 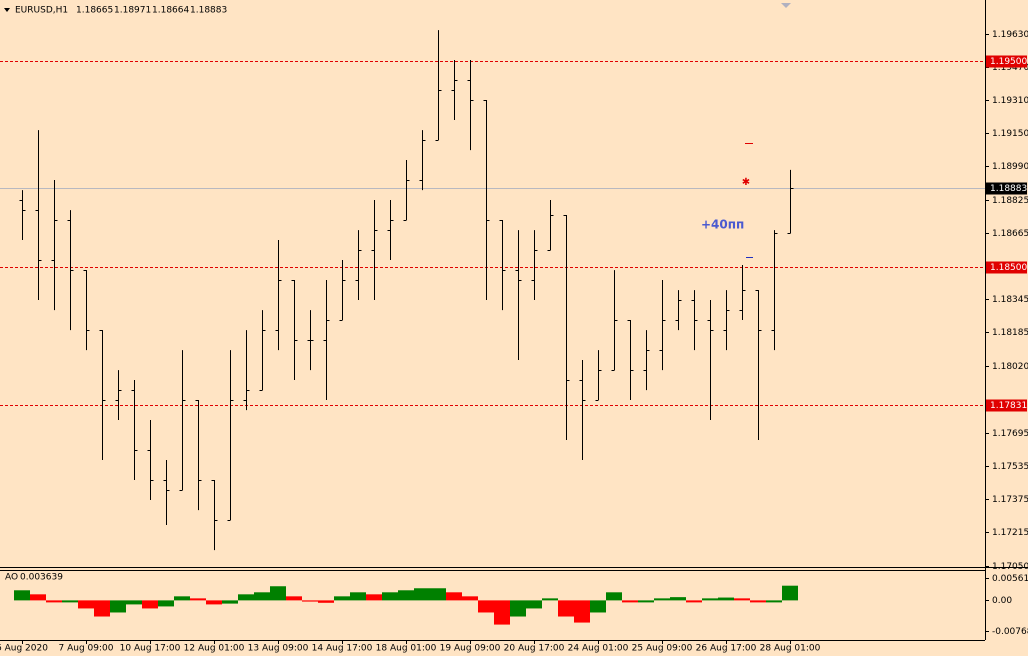 I want to click on y-tick-label: 1.18020, so click(x=1010, y=367).